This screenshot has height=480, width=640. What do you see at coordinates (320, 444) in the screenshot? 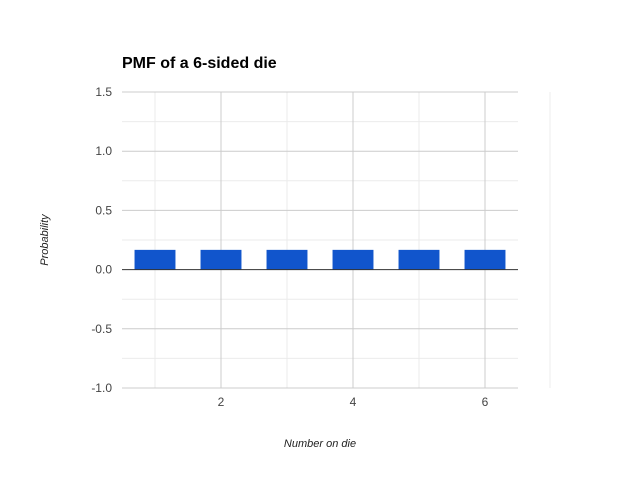
I see `x-axis-title: Number on die` at bounding box center [320, 444].